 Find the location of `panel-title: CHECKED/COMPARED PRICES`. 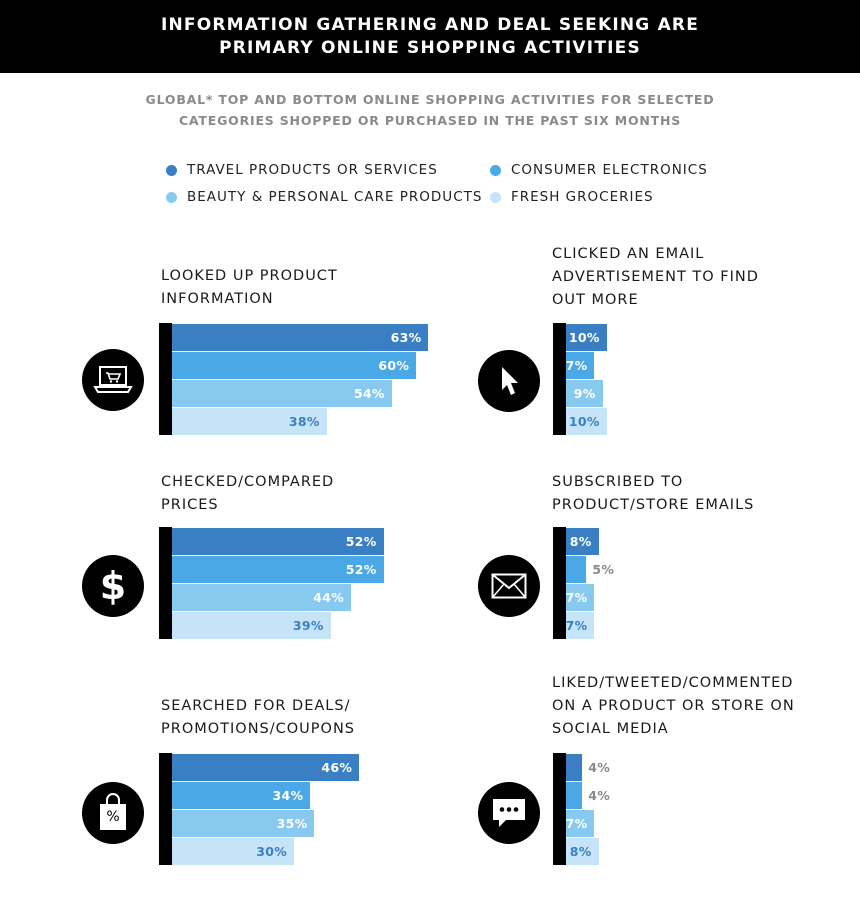

panel-title: CHECKED/COMPARED PRICES is located at coordinates (247, 494).